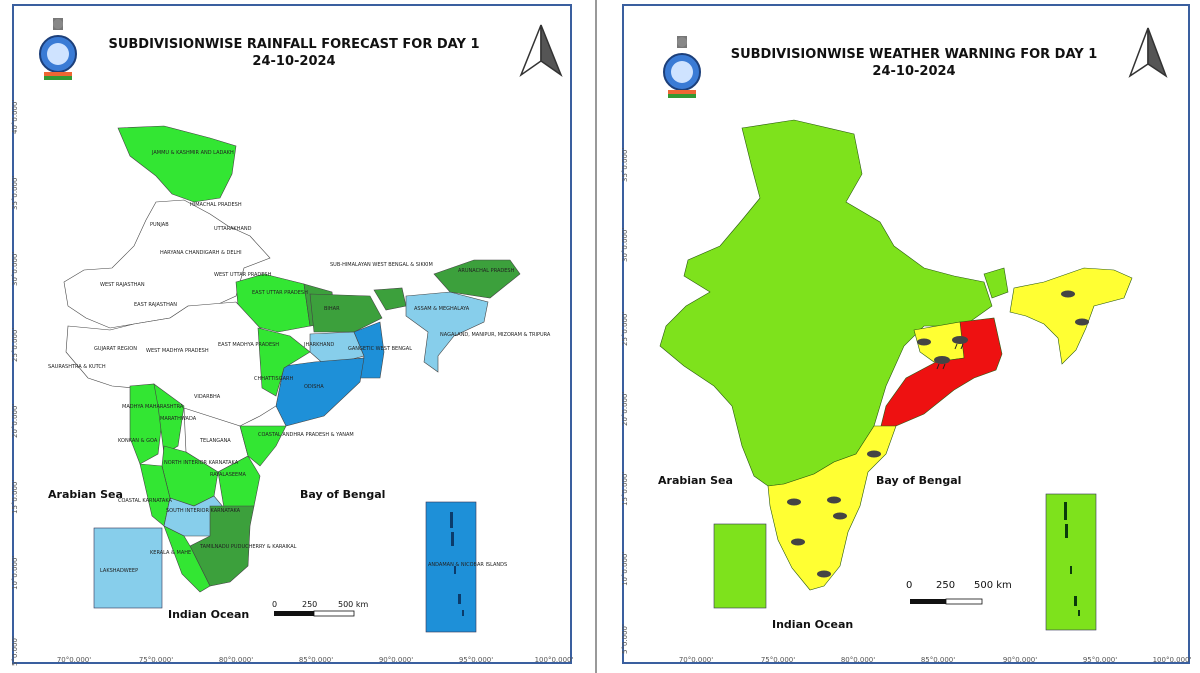 This screenshot has width=1200, height=673. What do you see at coordinates (155, 305) in the screenshot?
I see `label-east-rajasthan: EAST RAJASTHAN` at bounding box center [155, 305].